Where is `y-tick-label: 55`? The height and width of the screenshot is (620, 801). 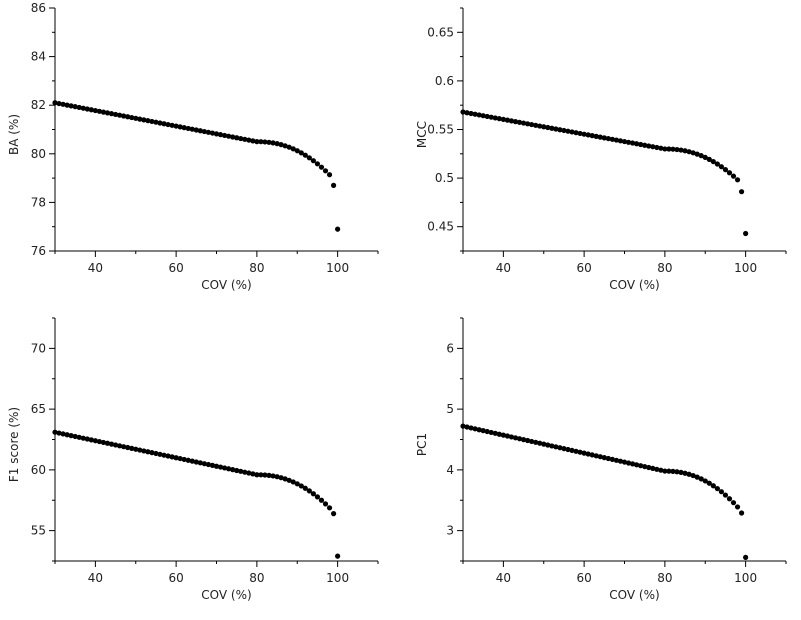 y-tick-label: 55 is located at coordinates (38, 531).